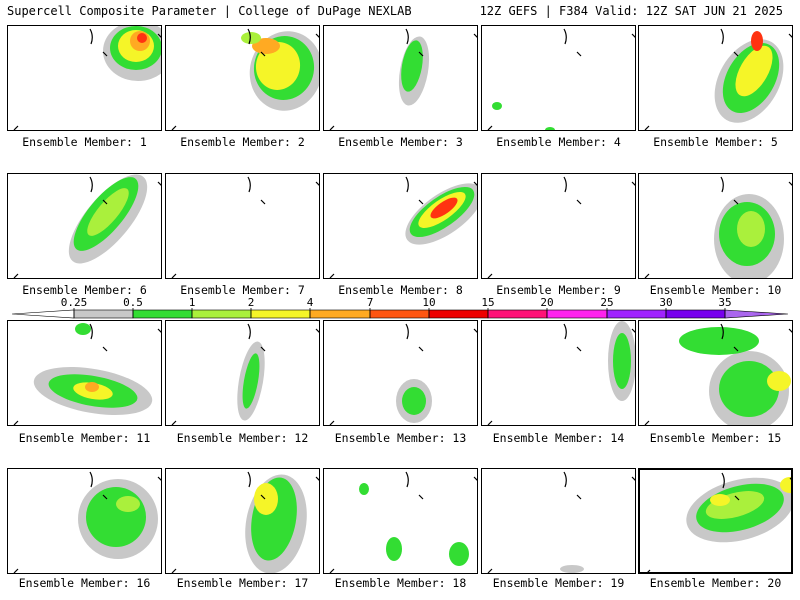  Describe the element at coordinates (429, 302) in the screenshot. I see `colorbar-tick-label: 10` at that location.